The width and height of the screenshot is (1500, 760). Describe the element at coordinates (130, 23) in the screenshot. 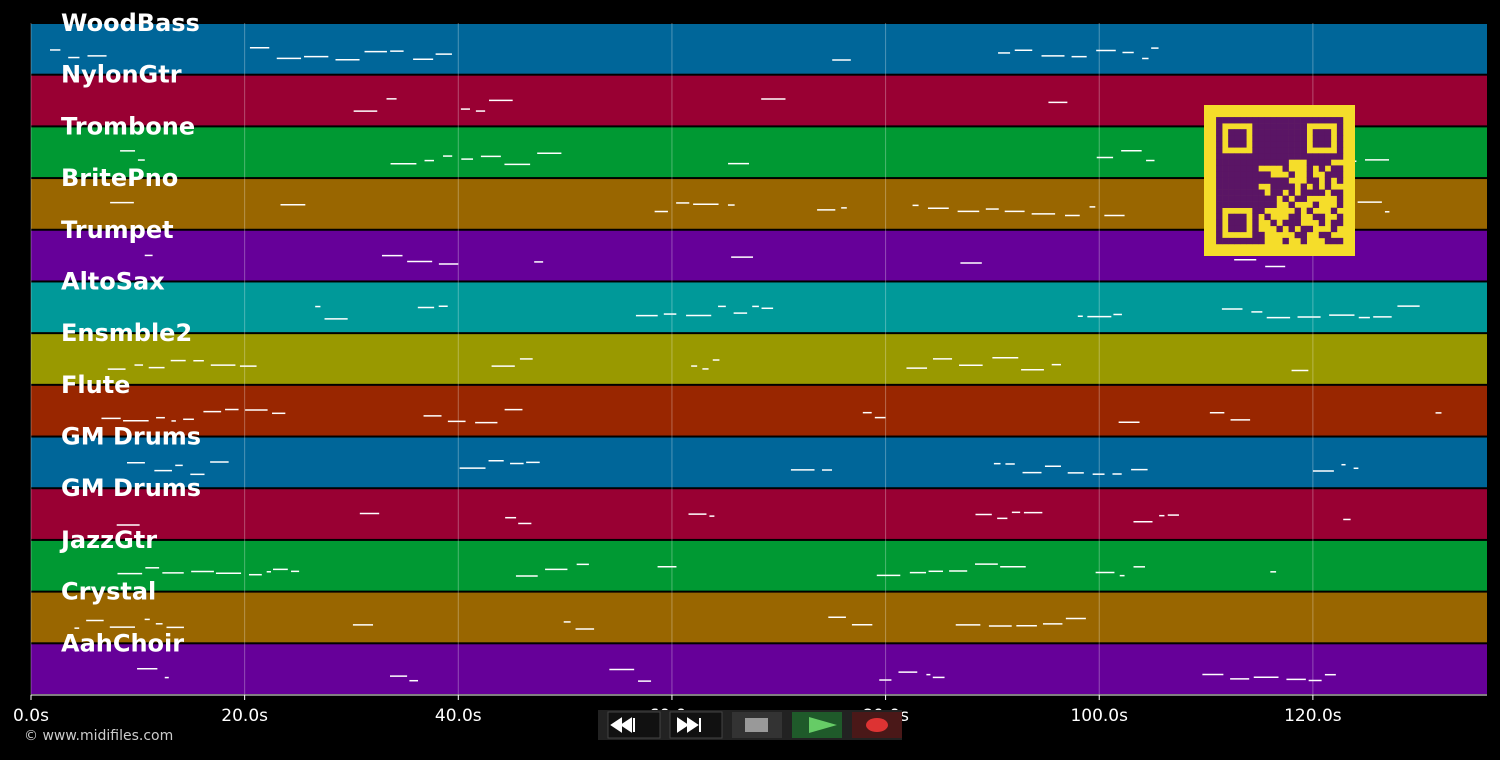

I see `track-label: WoodBass` at that location.